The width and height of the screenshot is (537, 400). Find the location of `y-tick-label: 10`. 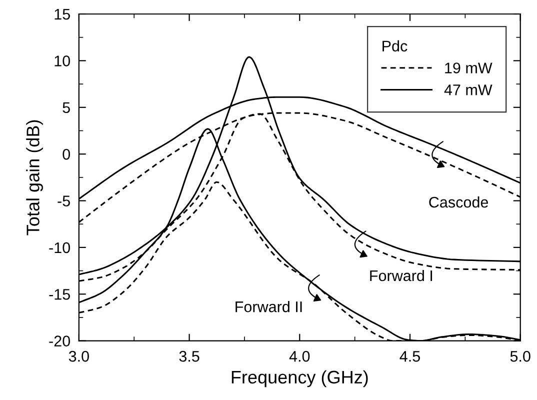

y-tick-label: 10 is located at coordinates (62, 61).